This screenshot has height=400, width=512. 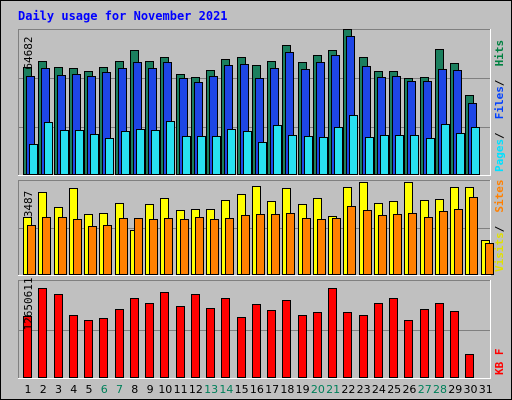 What do you see at coordinates (119, 389) in the screenshot?
I see `x-tick-label: 7` at bounding box center [119, 389].